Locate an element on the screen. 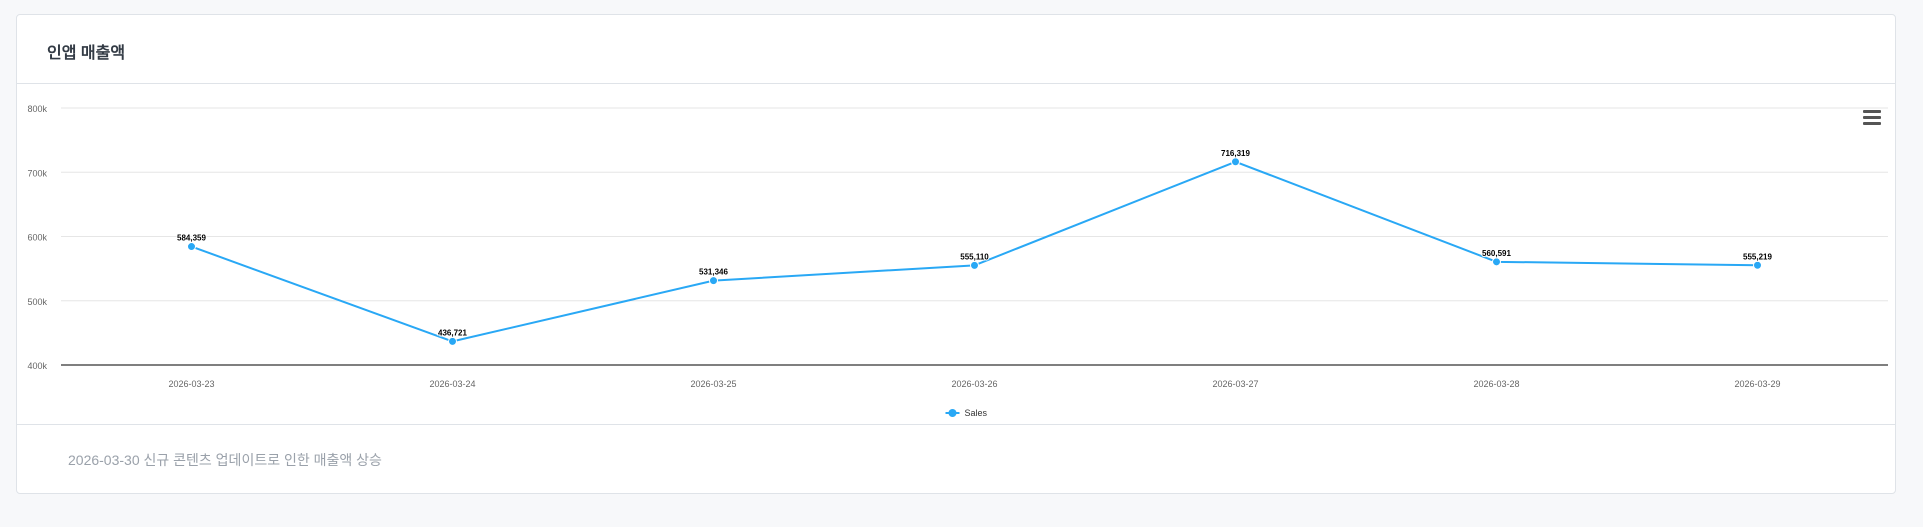  card-title: 인앱 매출액 is located at coordinates (86, 53).